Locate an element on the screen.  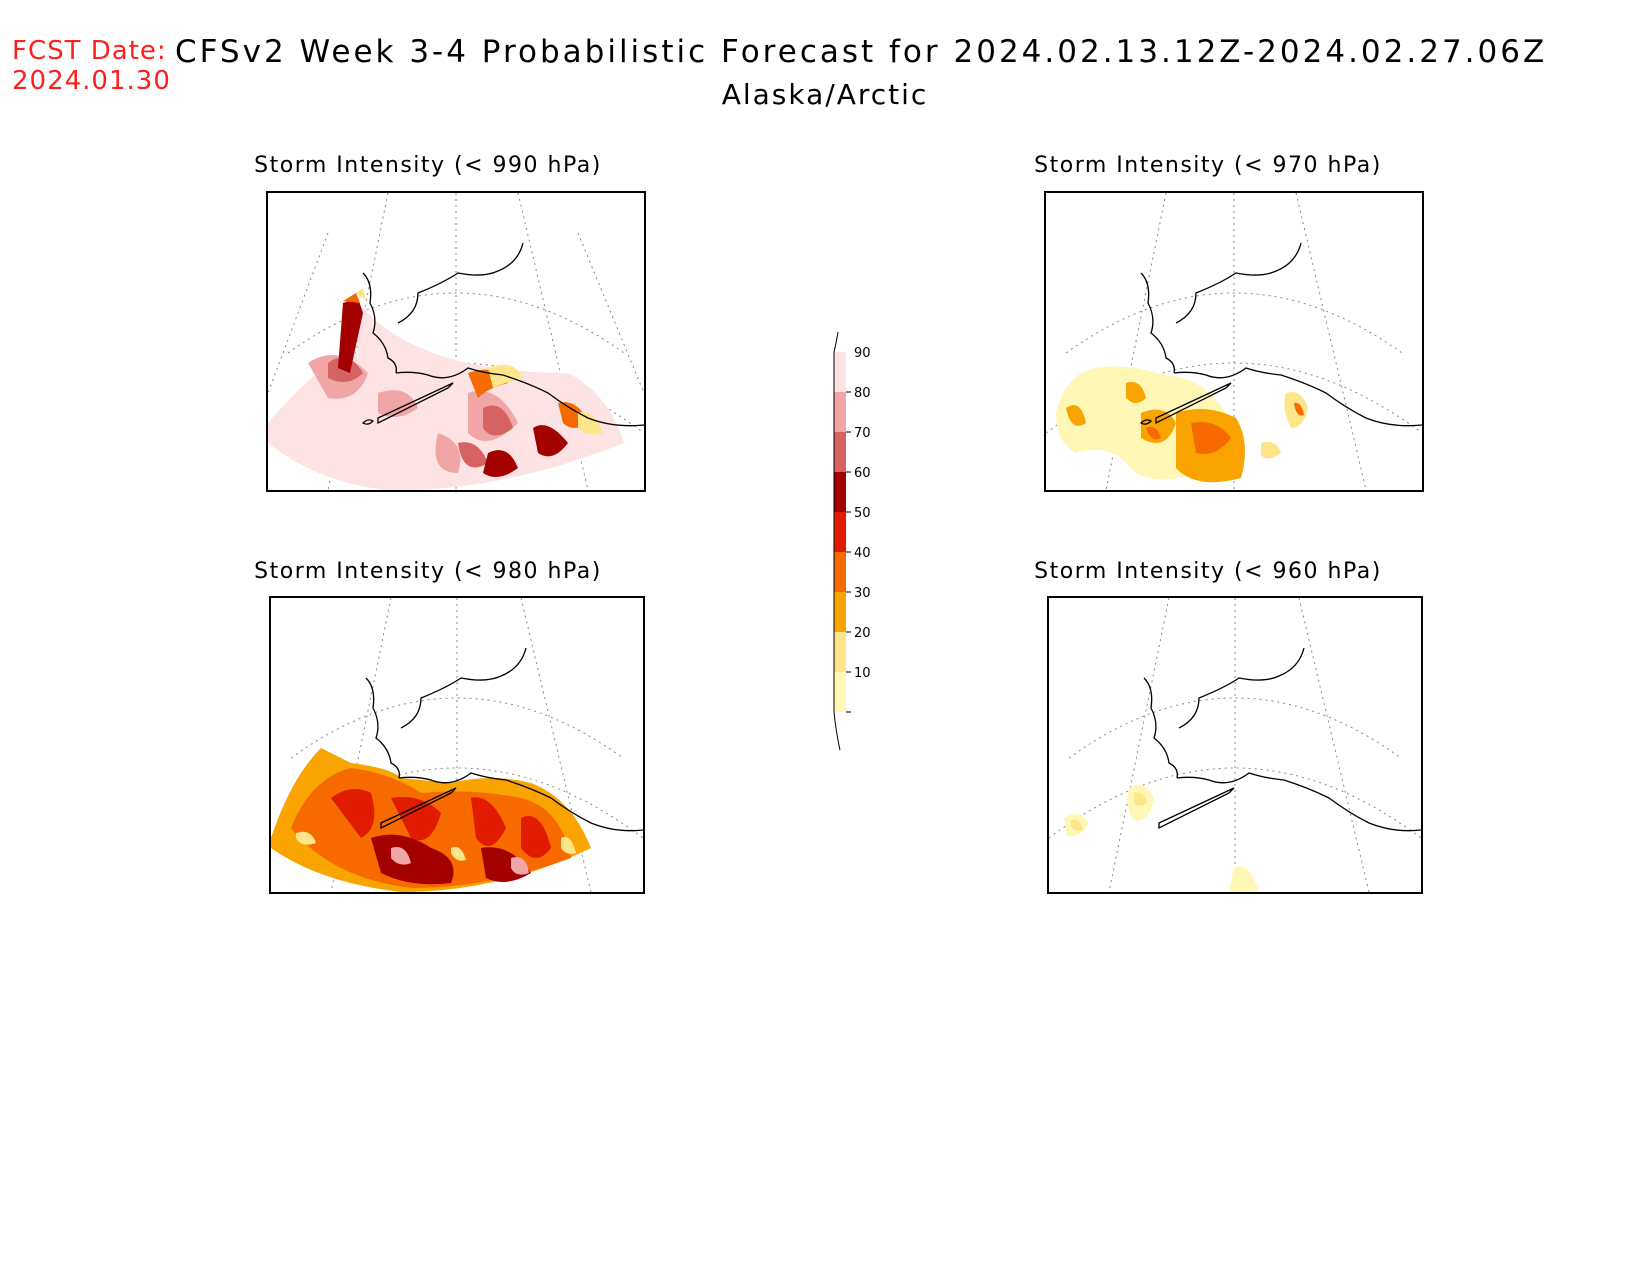
probability-field is located at coordinates (446, 396).